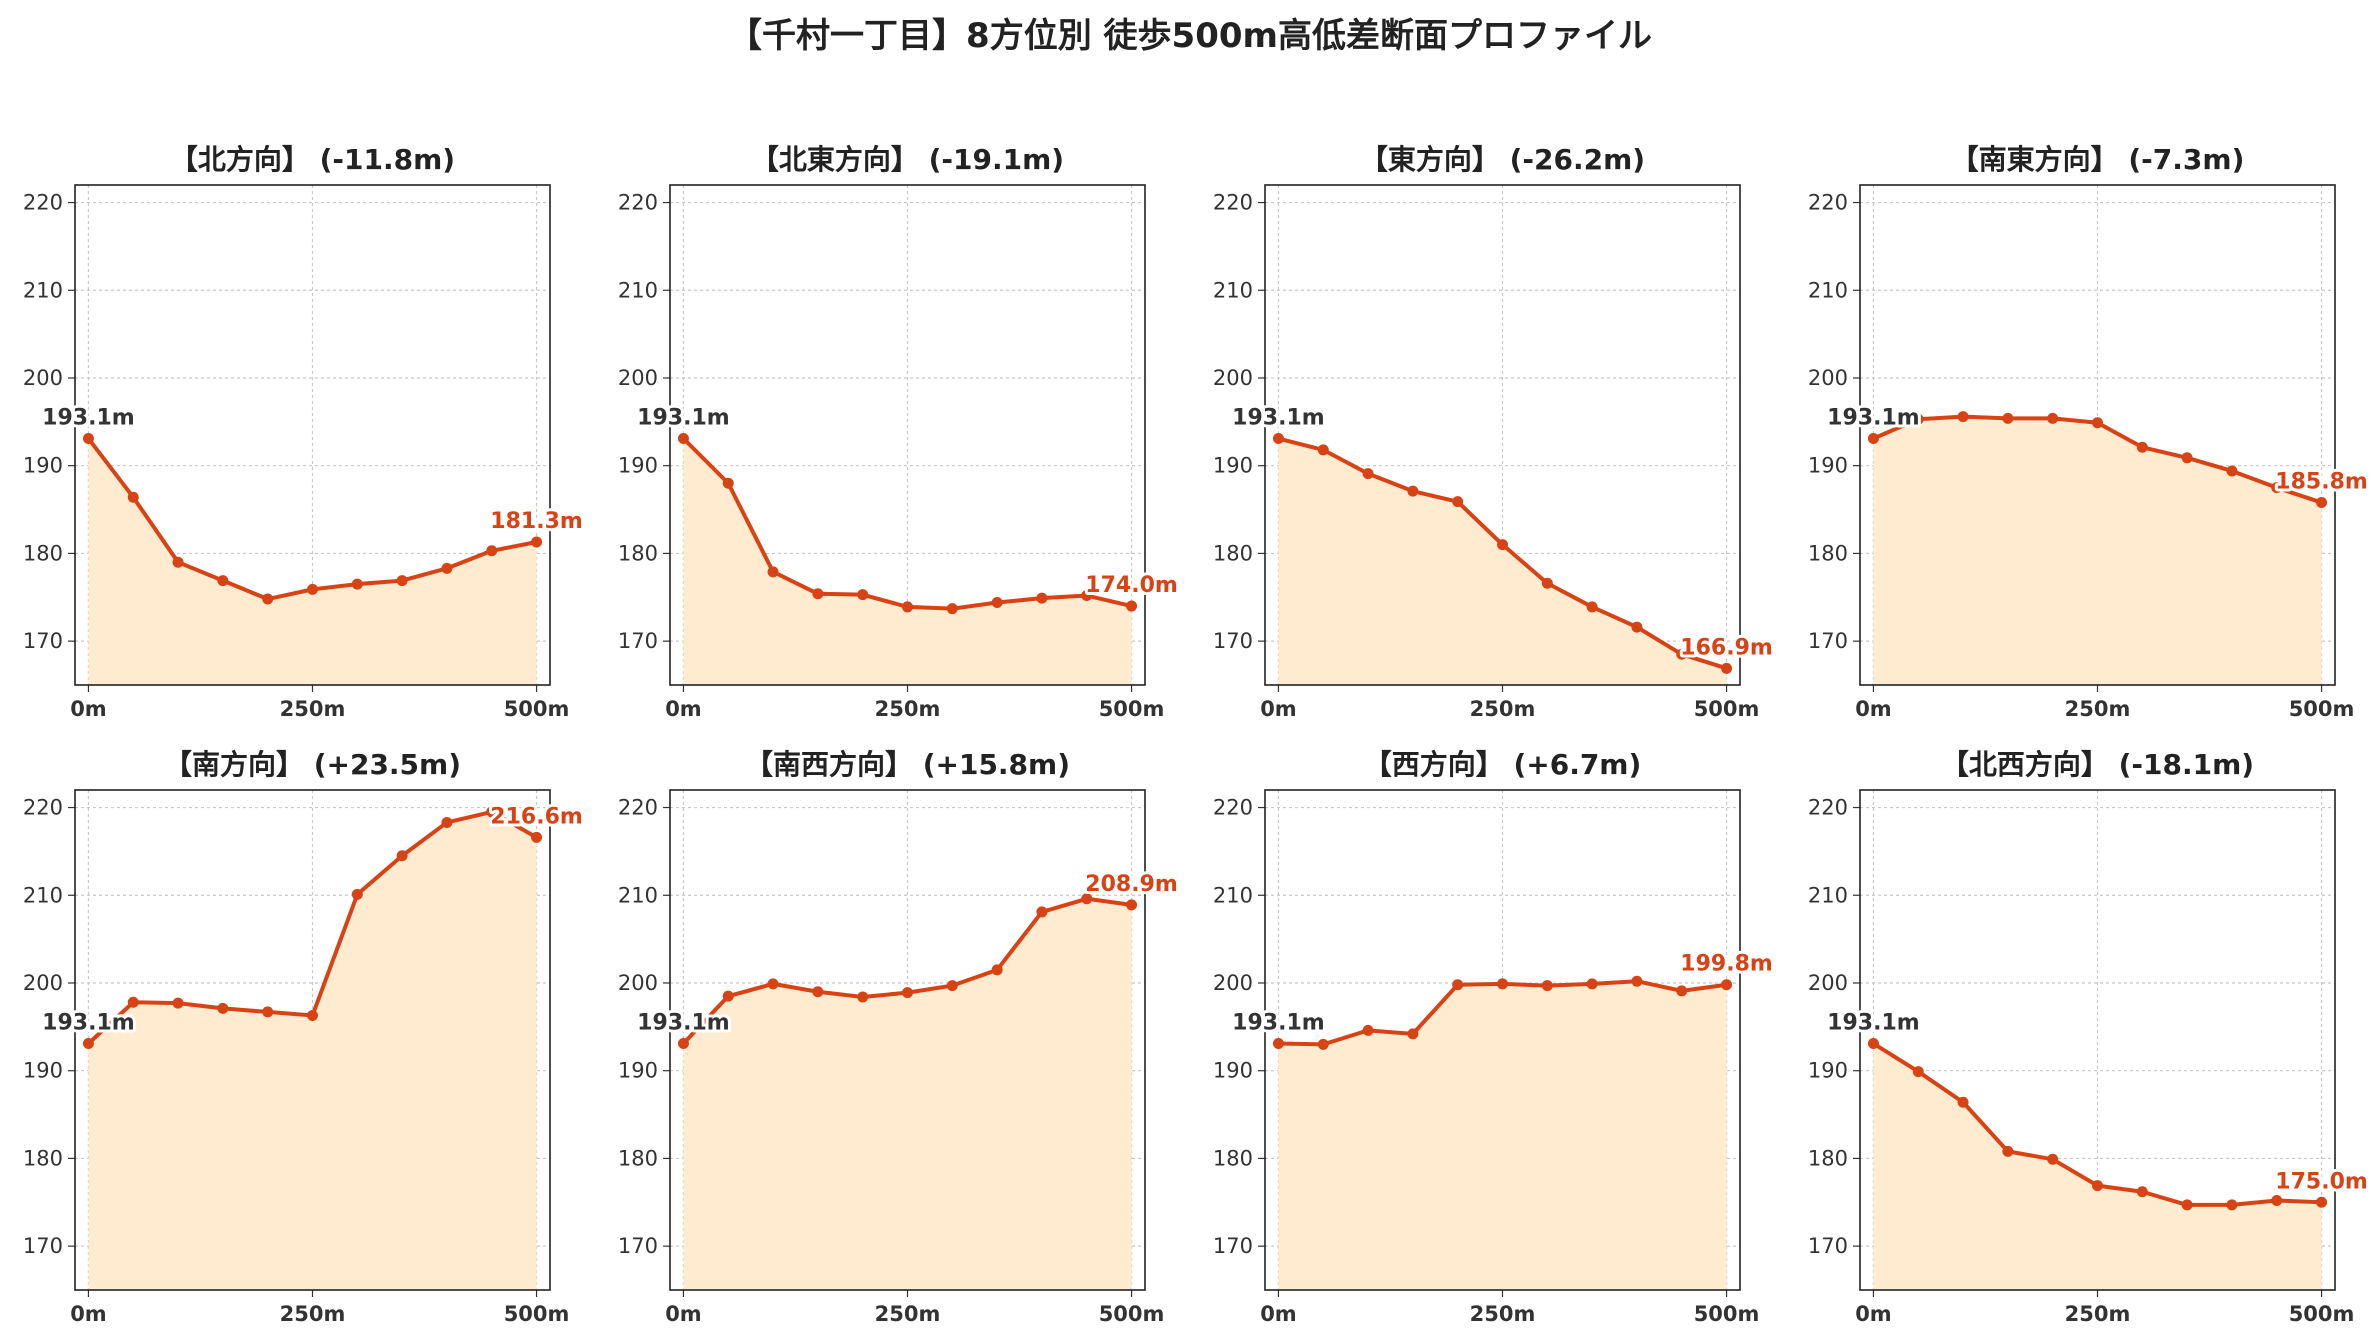 This screenshot has height=1340, width=2380. What do you see at coordinates (1726, 647) in the screenshot?
I see `end-elevation-label: 166.9m` at bounding box center [1726, 647].